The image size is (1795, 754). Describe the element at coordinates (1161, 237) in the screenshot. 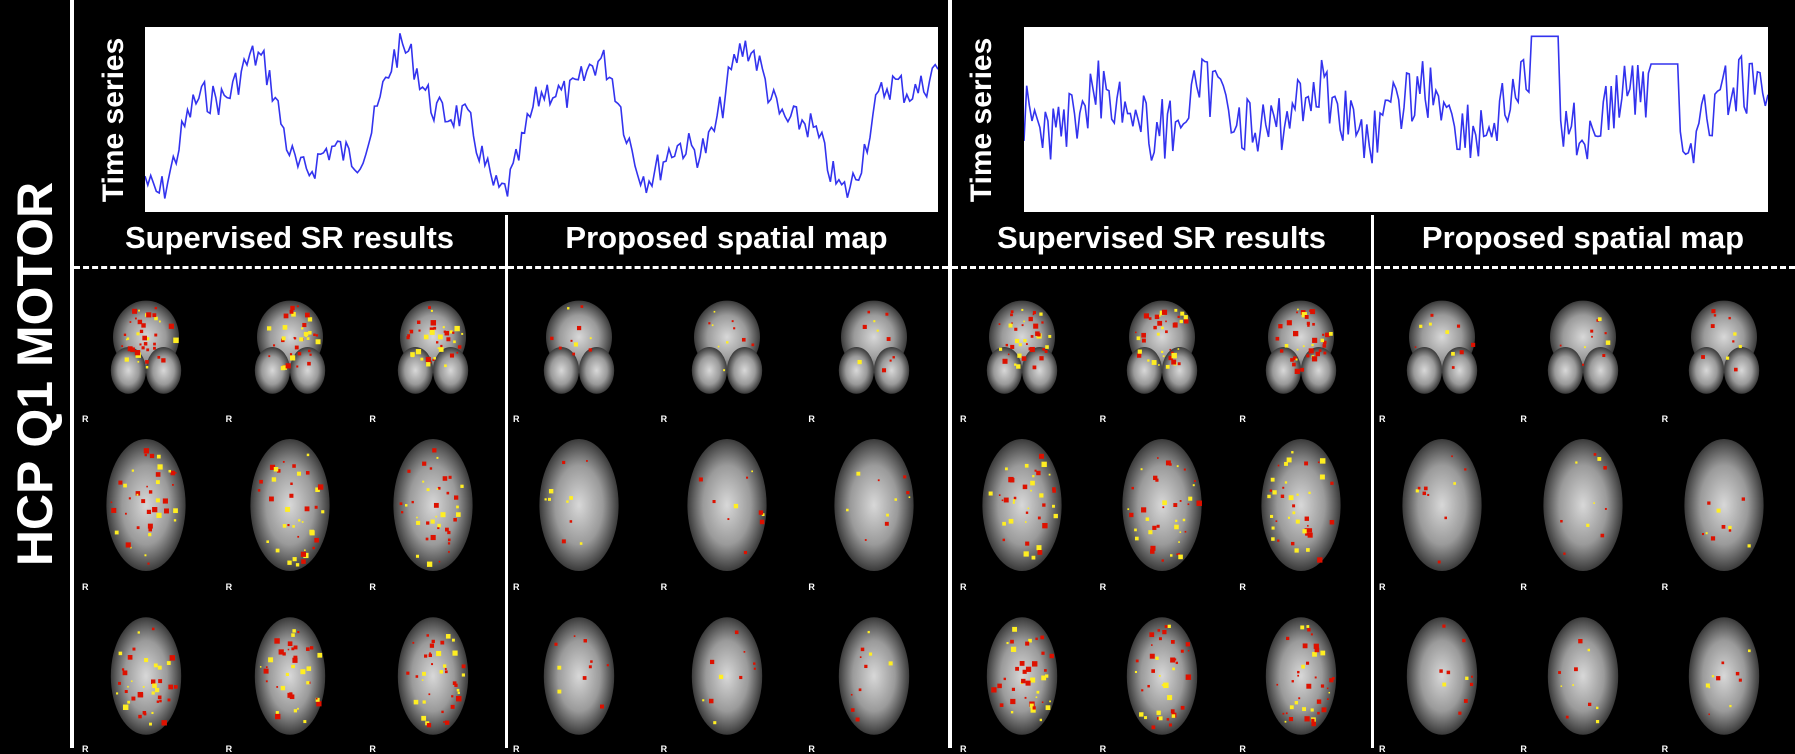

I see `heading-supervised-sr: Supervised SR results` at that location.